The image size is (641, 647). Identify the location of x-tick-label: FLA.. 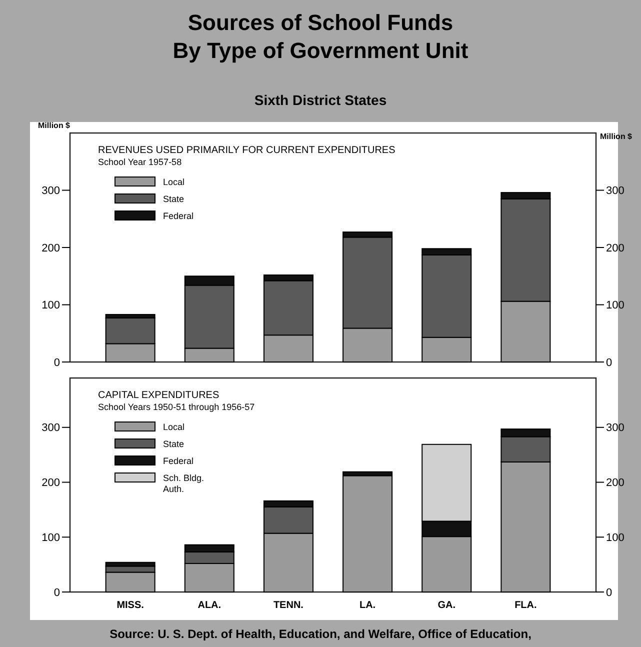
(526, 605).